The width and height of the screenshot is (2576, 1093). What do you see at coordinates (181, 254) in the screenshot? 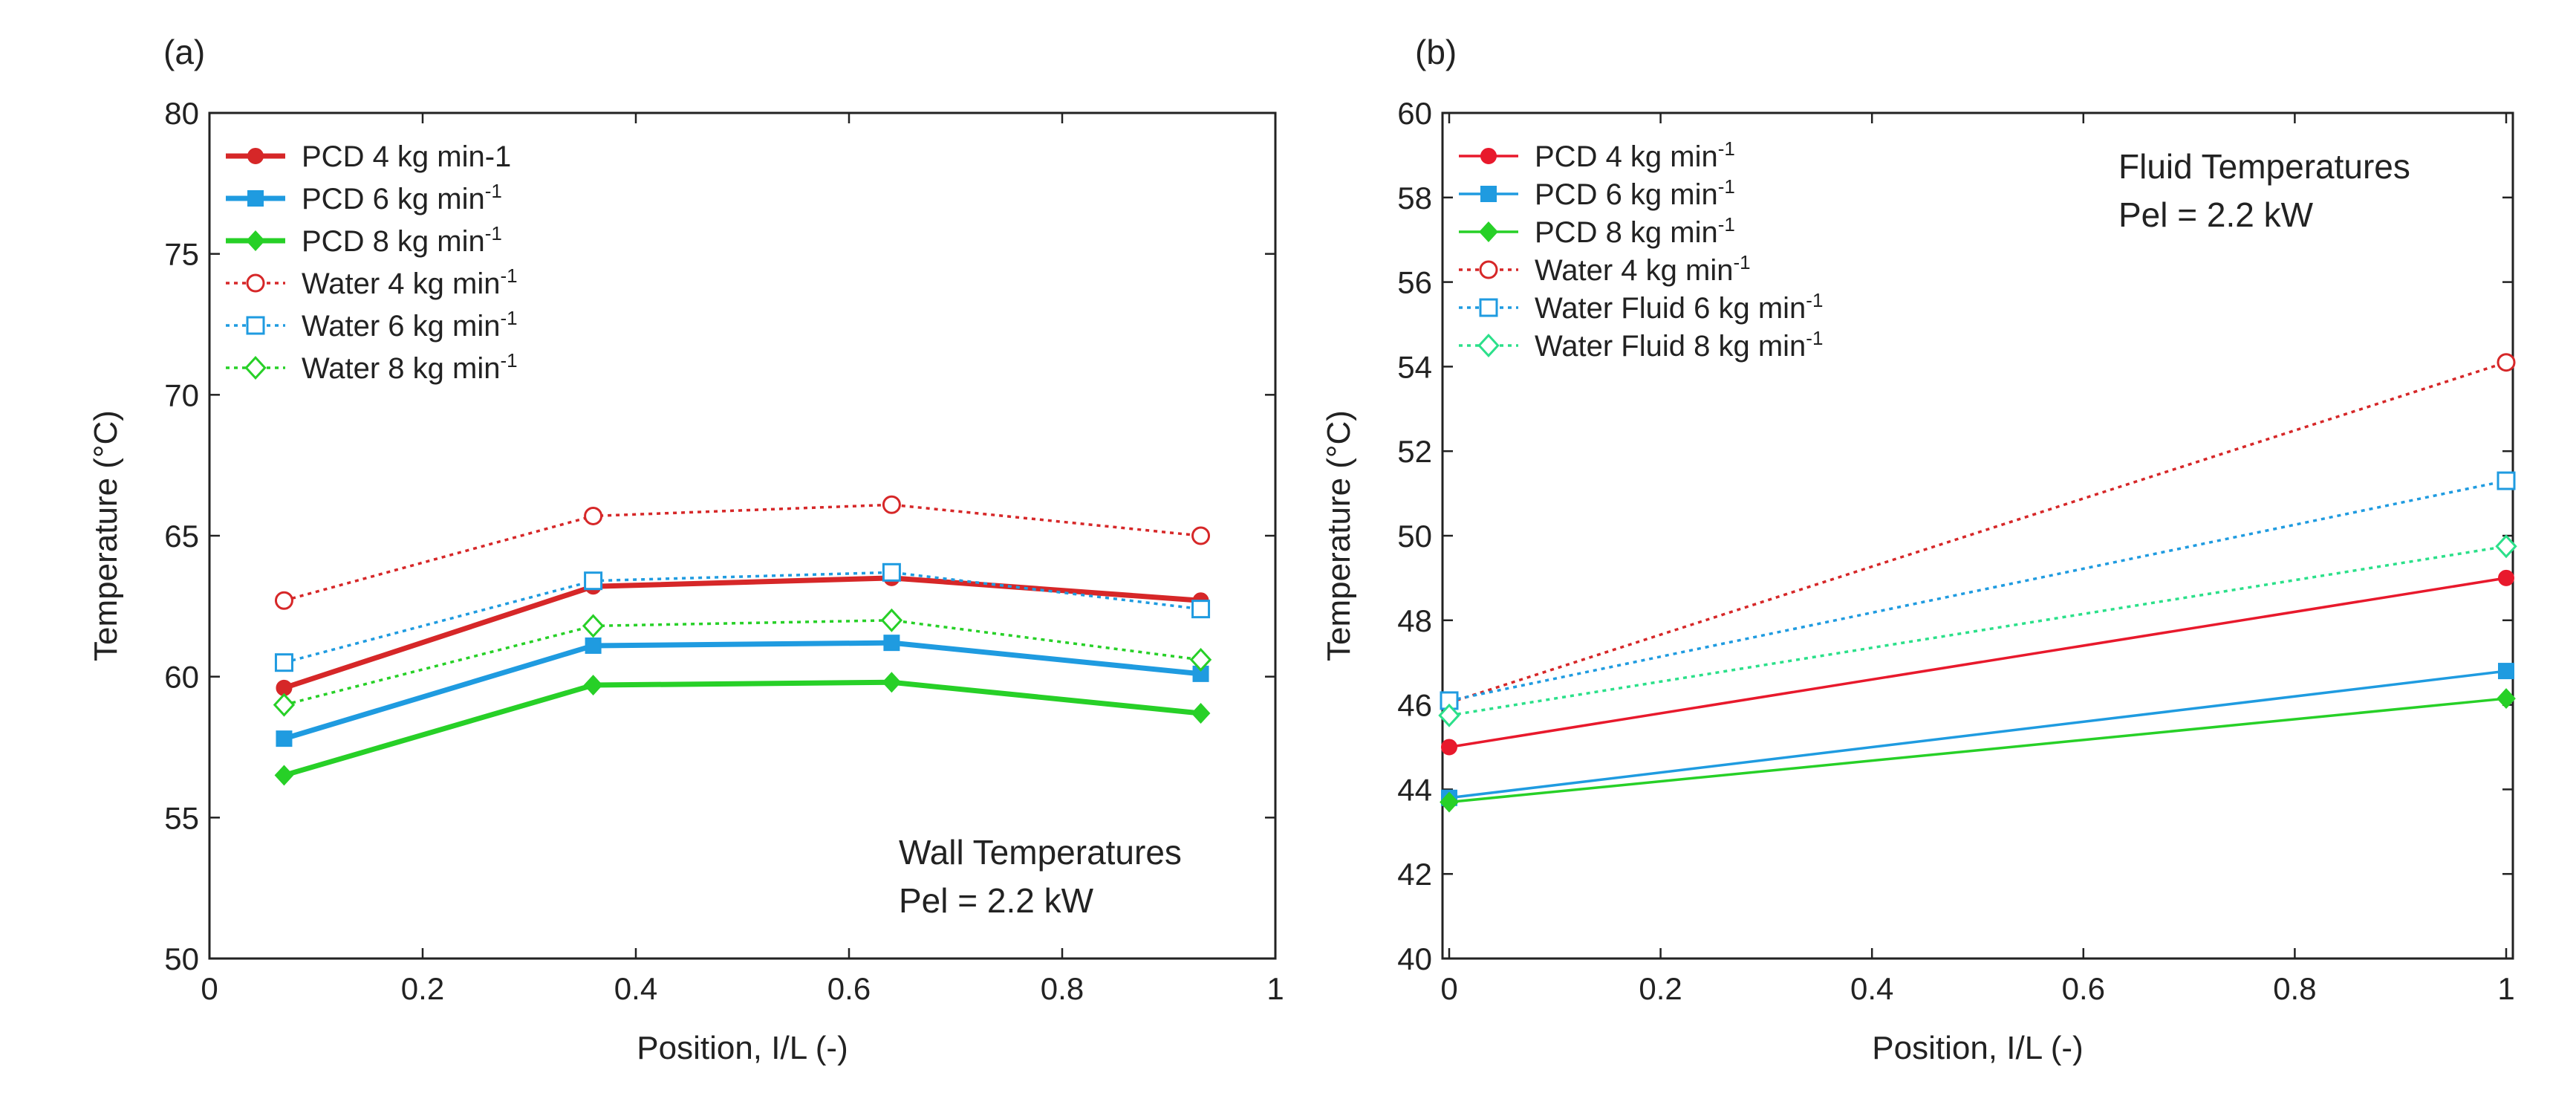
I see `y-tick-label: 75` at bounding box center [181, 254].